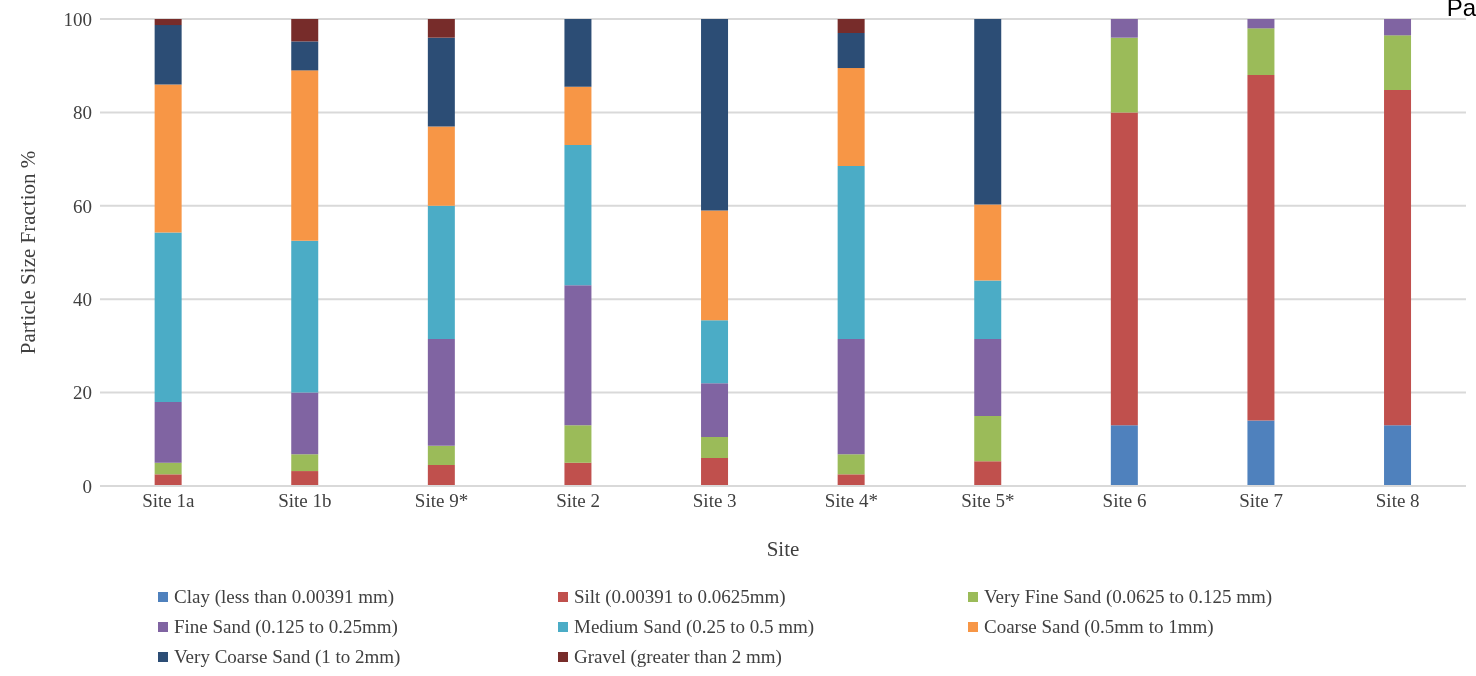  What do you see at coordinates (578, 501) in the screenshot?
I see `x-tick-label: Site 2` at bounding box center [578, 501].